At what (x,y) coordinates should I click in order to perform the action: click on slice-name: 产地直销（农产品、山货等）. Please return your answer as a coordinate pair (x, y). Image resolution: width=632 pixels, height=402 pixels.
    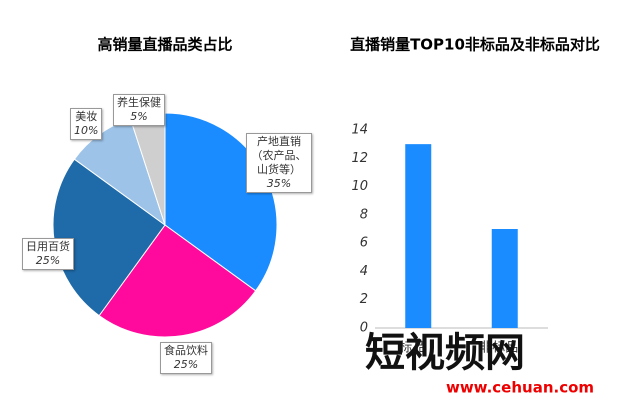
    Looking at the image, I should click on (279, 155).